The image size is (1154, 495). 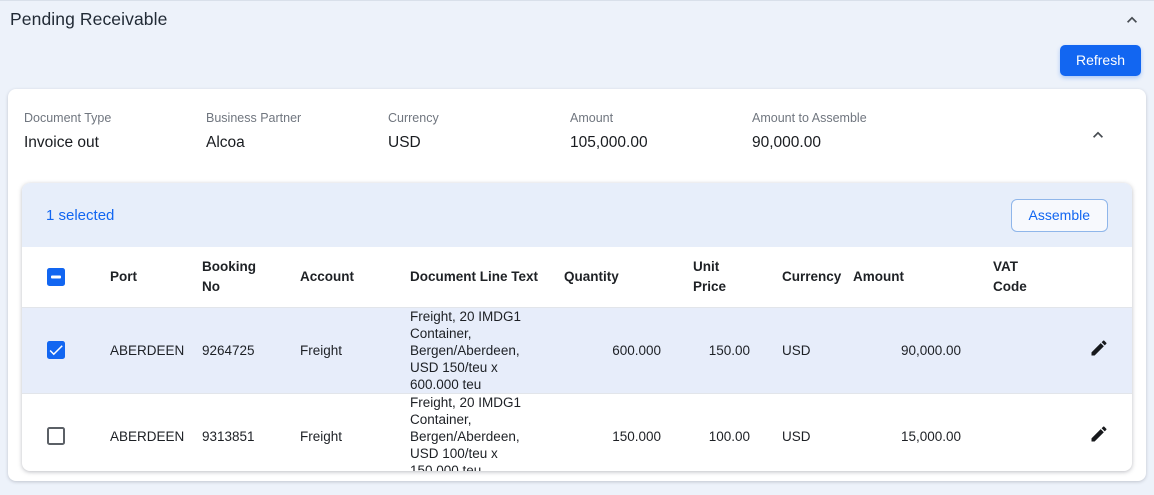 What do you see at coordinates (404, 142) in the screenshot?
I see `field-value: USD` at bounding box center [404, 142].